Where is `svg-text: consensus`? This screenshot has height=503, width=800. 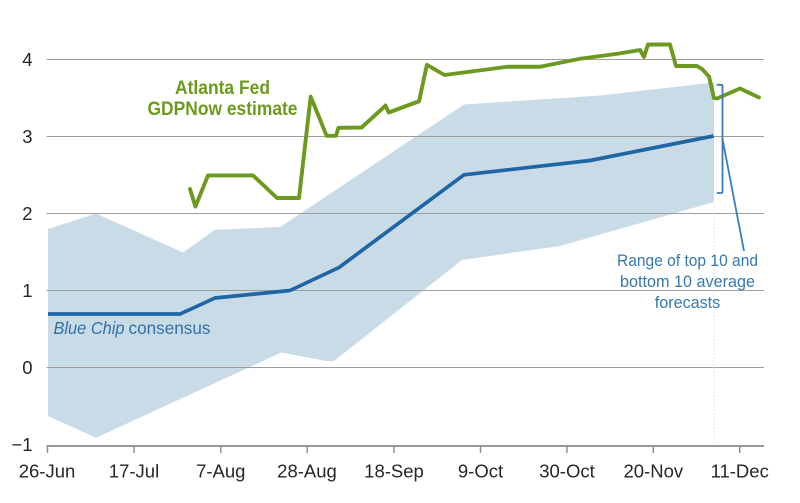
svg-text: consensus is located at coordinates (170, 328).